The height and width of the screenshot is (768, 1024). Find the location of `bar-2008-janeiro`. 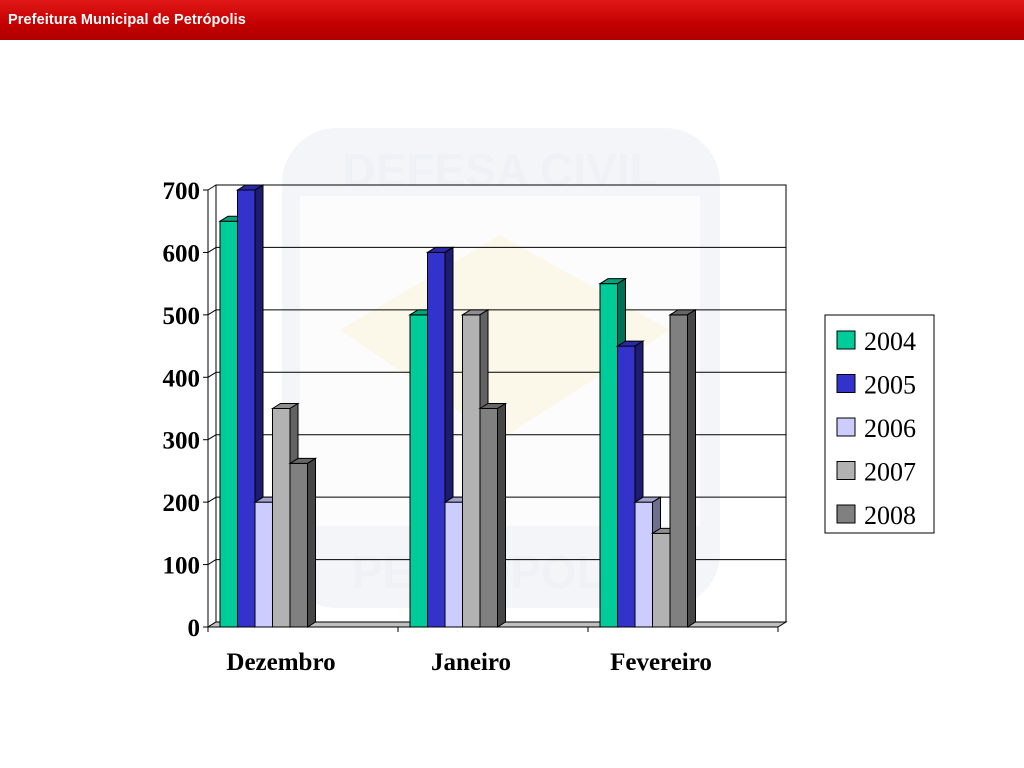

bar-2008-janeiro is located at coordinates (493, 515).